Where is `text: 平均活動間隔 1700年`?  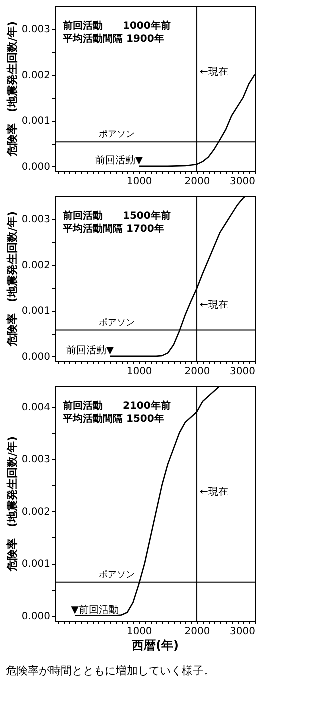
text: 平均活動間隔 1700年 is located at coordinates (113, 229).